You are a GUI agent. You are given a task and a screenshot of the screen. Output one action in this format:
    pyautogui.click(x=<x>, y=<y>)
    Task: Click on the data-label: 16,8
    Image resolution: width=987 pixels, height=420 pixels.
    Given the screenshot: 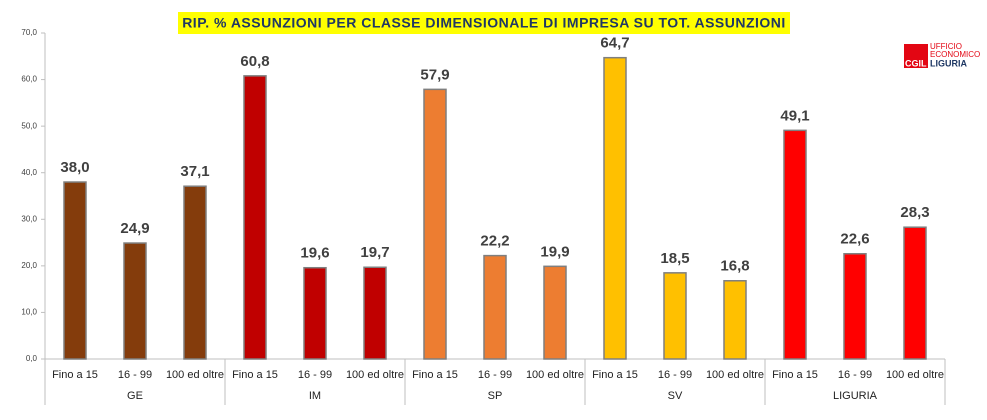 What is the action you would take?
    pyautogui.click(x=734, y=266)
    